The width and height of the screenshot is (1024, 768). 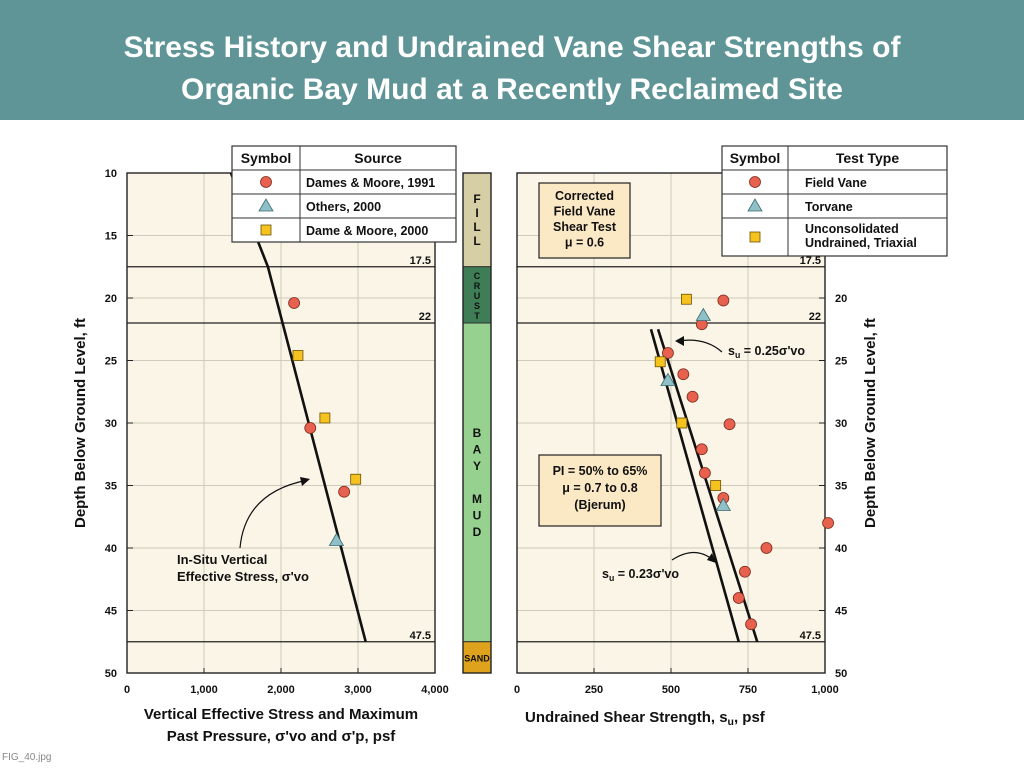 What do you see at coordinates (815, 317) in the screenshot?
I see `right-layer-boundary-label: 22` at bounding box center [815, 317].